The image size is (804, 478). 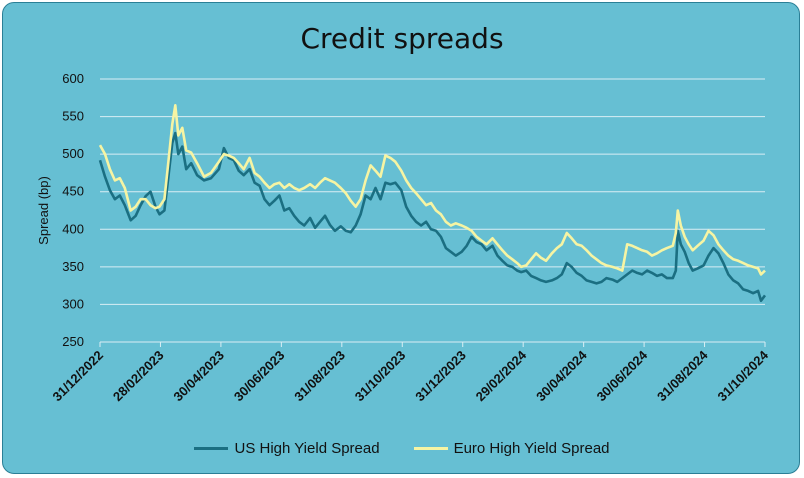 I want to click on x-tick-label: 31/08/2023, so click(x=319, y=376).